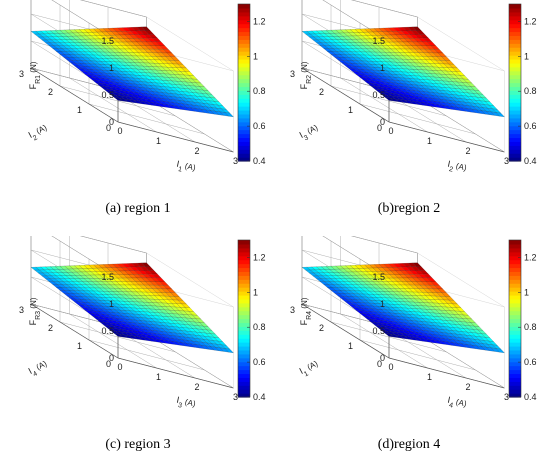 The height and width of the screenshot is (472, 543). Describe the element at coordinates (530, 362) in the screenshot. I see `colorbar-tick-label: 0.6` at that location.